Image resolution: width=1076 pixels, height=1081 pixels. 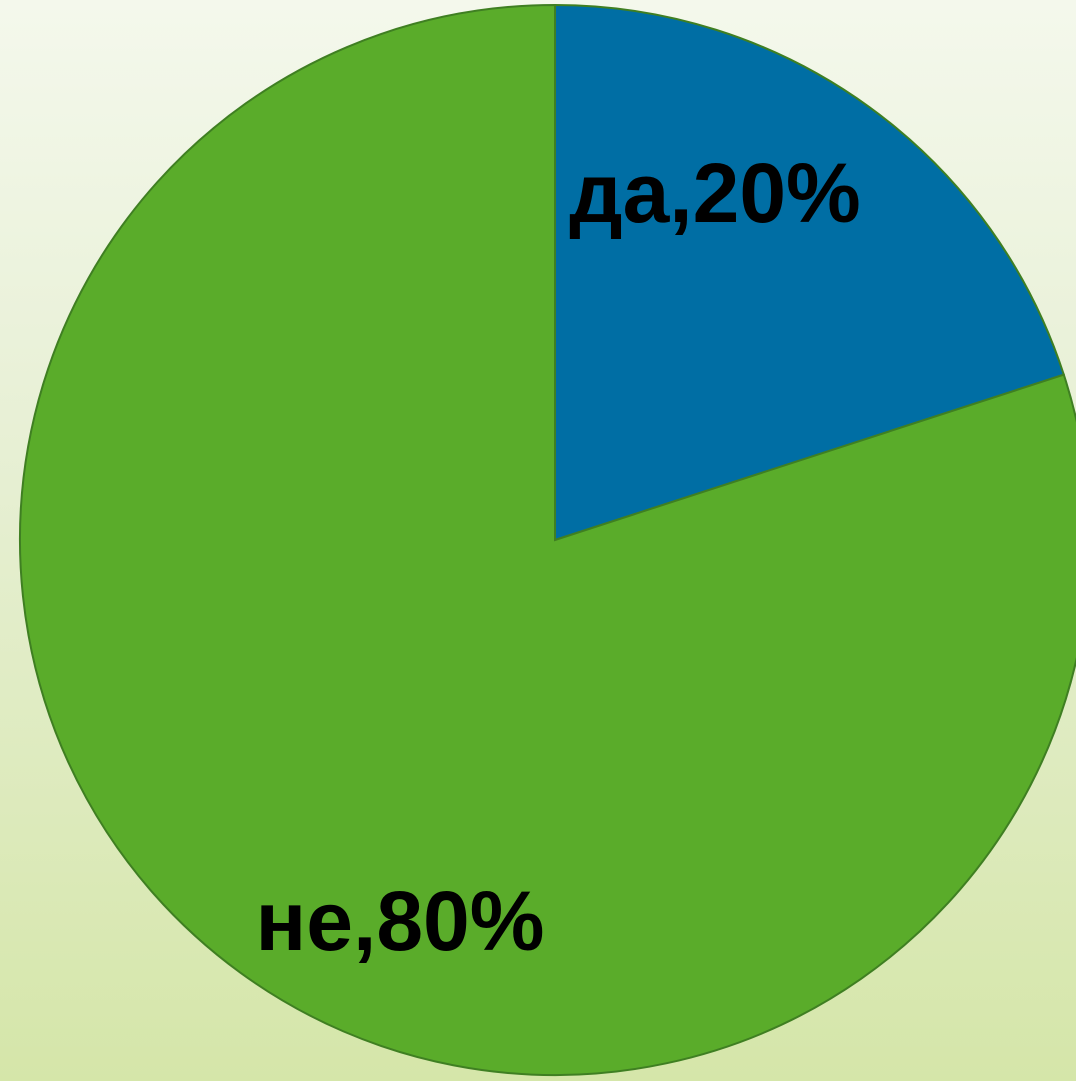 What do you see at coordinates (715, 193) in the screenshot?
I see `slice-label-da: да,20%` at bounding box center [715, 193].